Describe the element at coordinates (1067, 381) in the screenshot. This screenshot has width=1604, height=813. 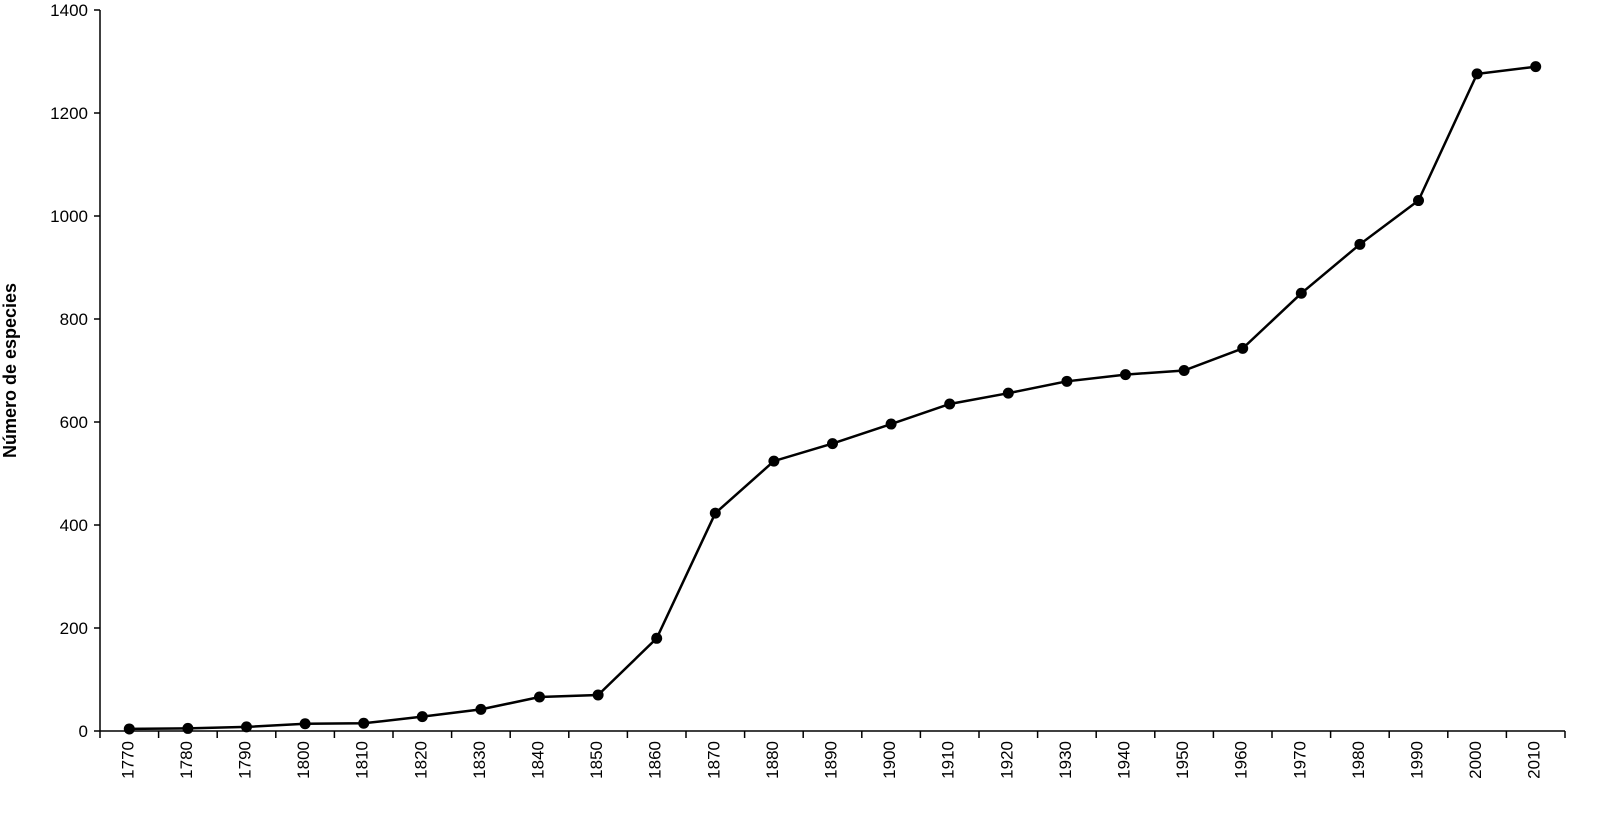
I see `data-point-1930` at that location.